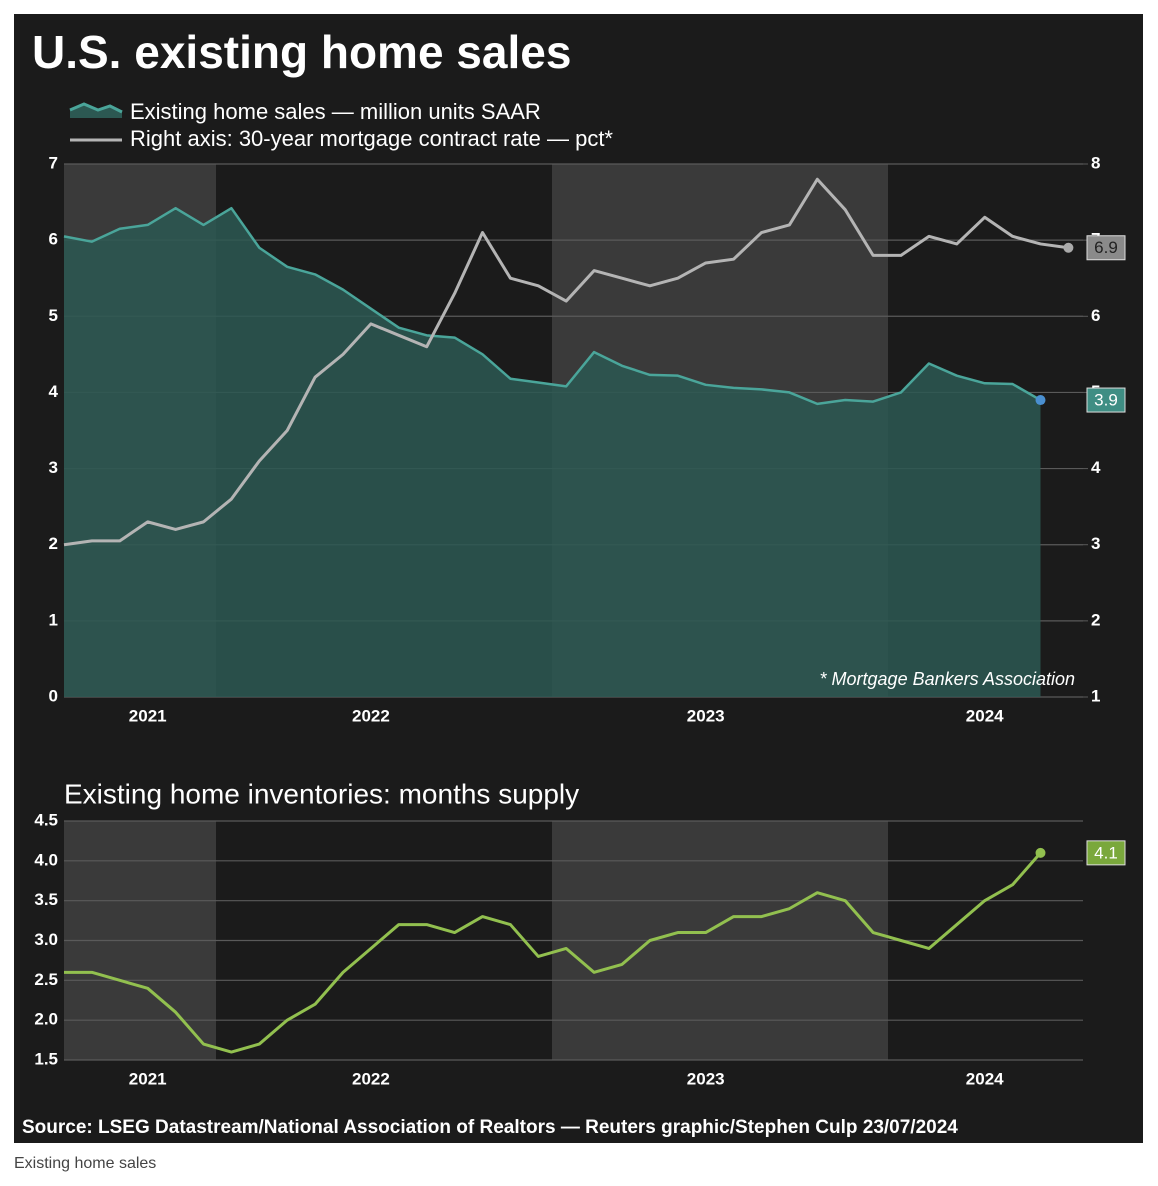 Image resolution: width=1158 pixels, height=1186 pixels. Describe the element at coordinates (46, 859) in the screenshot. I see `y-tick-label: 4.0` at that location.